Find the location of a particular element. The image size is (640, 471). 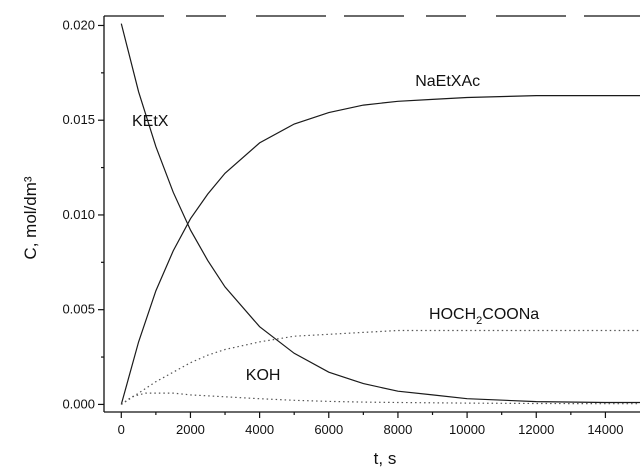

y-axis-ticks: 0.000 0.005 0.010 0.015 0.020 is located at coordinates (83, 214).